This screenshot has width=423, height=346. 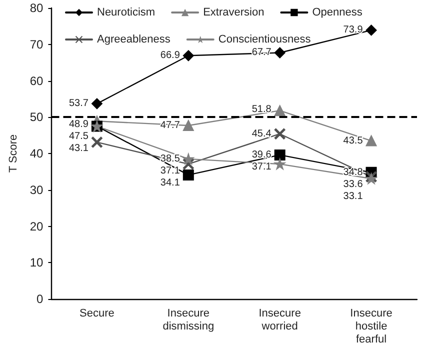 What do you see at coordinates (97, 314) in the screenshot?
I see `x-tick-label: Secure` at bounding box center [97, 314].